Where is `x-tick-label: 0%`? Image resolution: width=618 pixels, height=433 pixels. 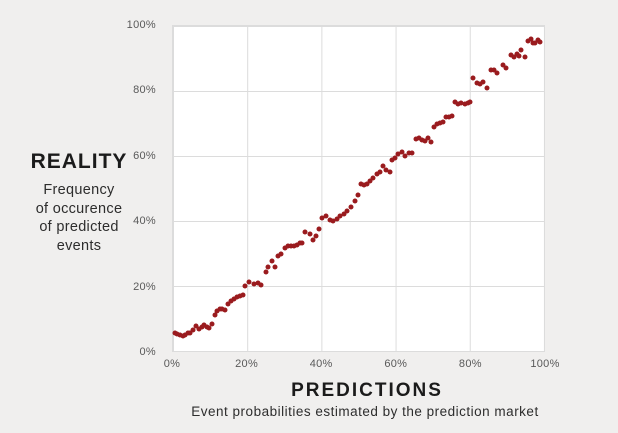 x-tick-label: 0% is located at coordinates (172, 364).